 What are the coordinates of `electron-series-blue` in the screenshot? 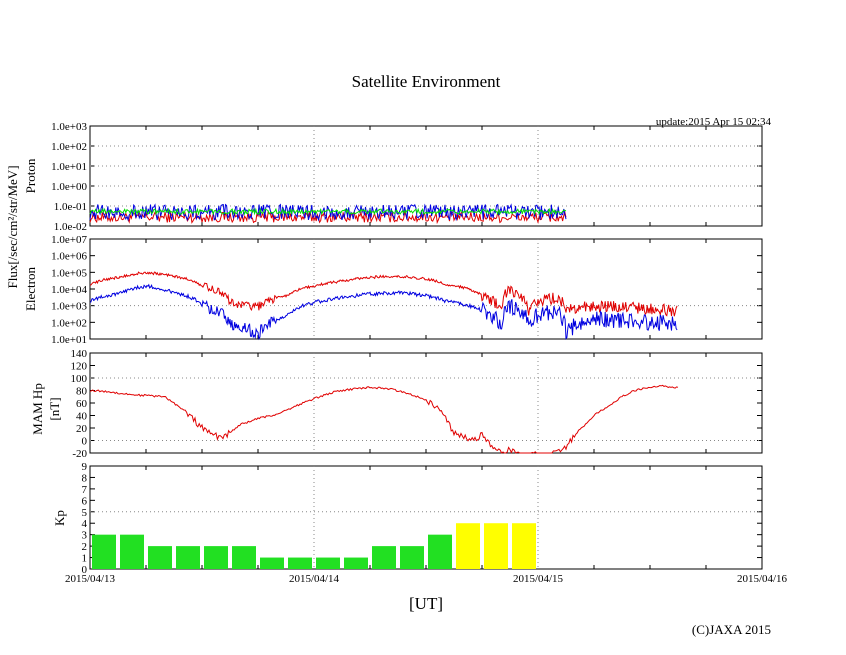 It's located at (383, 312).